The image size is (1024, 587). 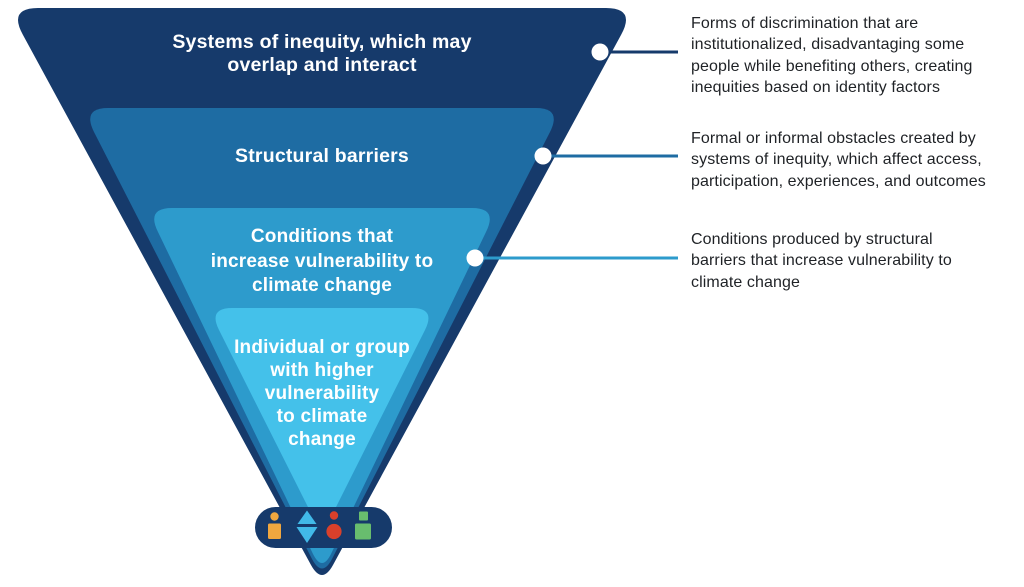 I want to click on person-square-icon, so click(x=363, y=525).